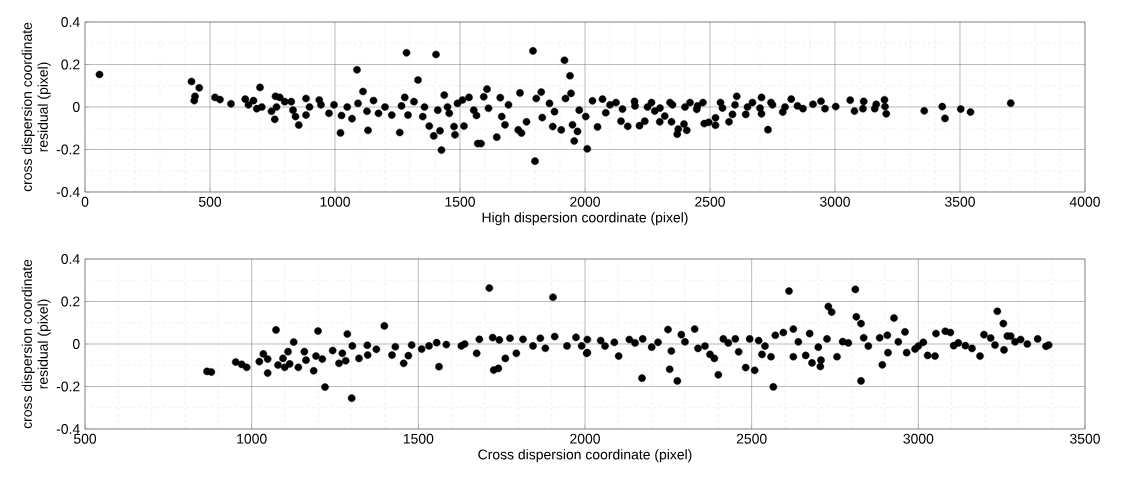  Describe the element at coordinates (585, 219) in the screenshot. I see `x-axis-title: High dispersion coordinate (pixel)` at that location.